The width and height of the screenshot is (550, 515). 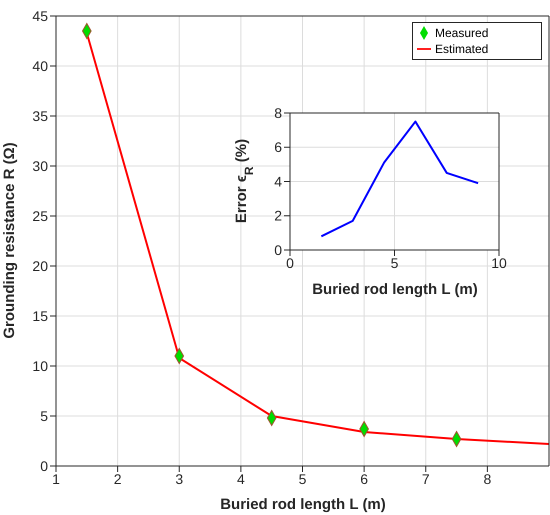 What do you see at coordinates (364, 478) in the screenshot?
I see `x-tick-label: 6` at bounding box center [364, 478].